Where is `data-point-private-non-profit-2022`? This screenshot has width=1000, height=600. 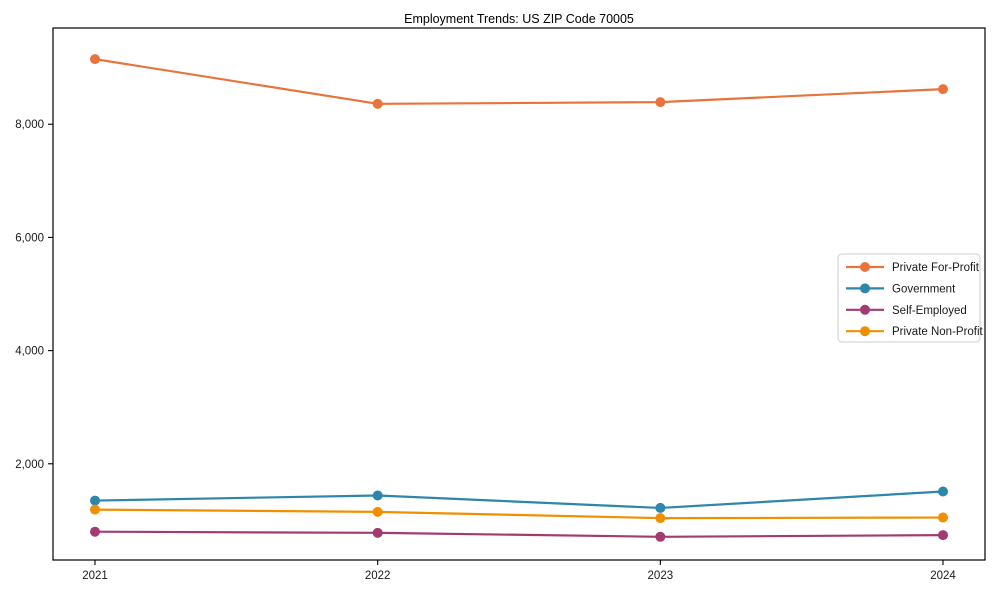 data-point-private-non-profit-2022 is located at coordinates (377, 511).